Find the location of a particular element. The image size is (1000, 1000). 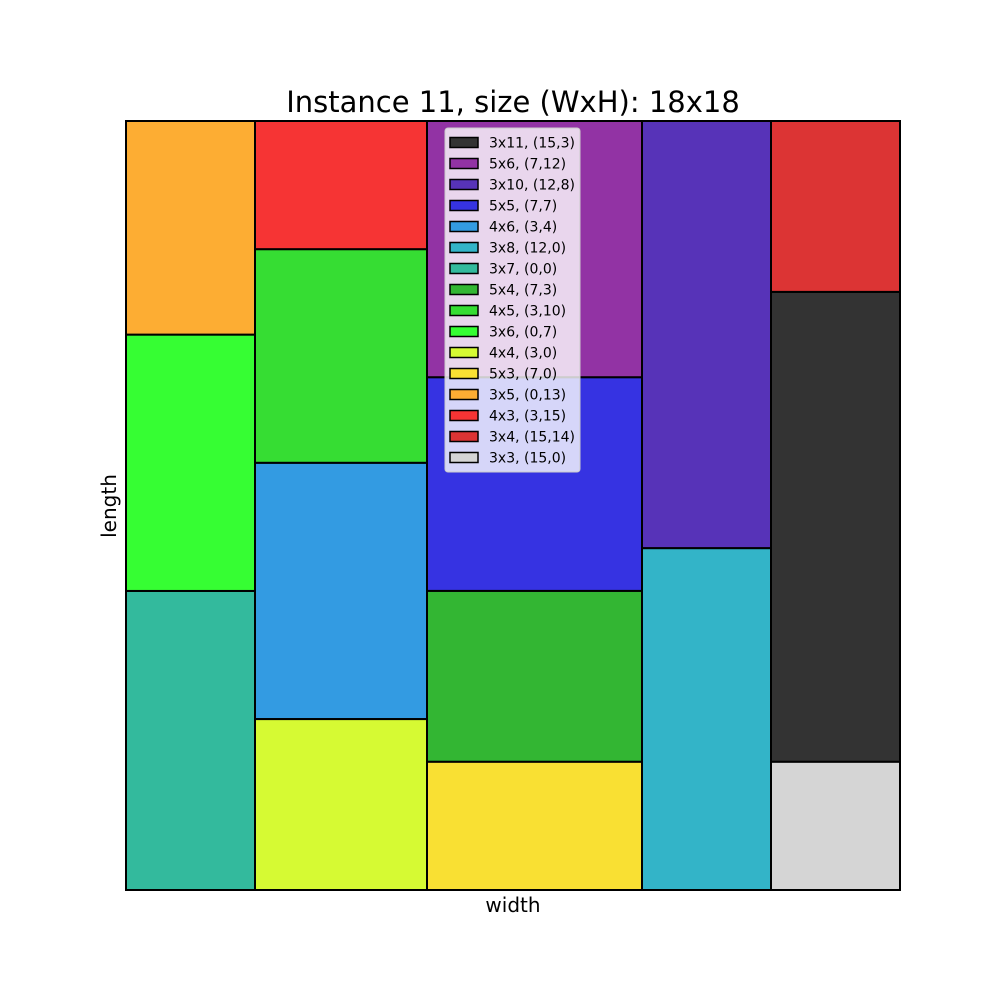

legend-label-1: 3x11, (15,3) is located at coordinates (532, 144).